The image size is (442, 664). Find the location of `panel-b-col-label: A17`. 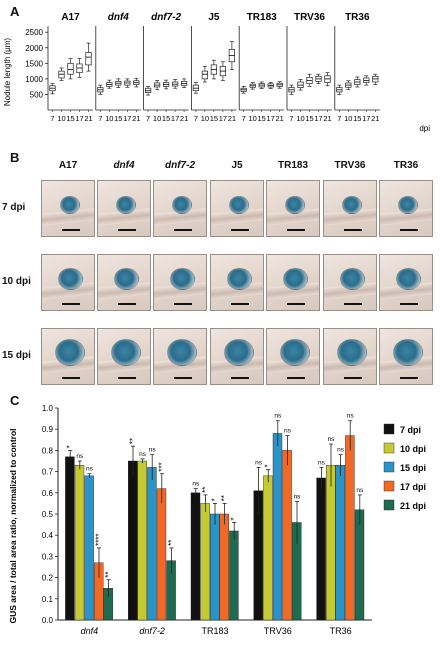

panel-b-col-label: A17 is located at coordinates (68, 165).